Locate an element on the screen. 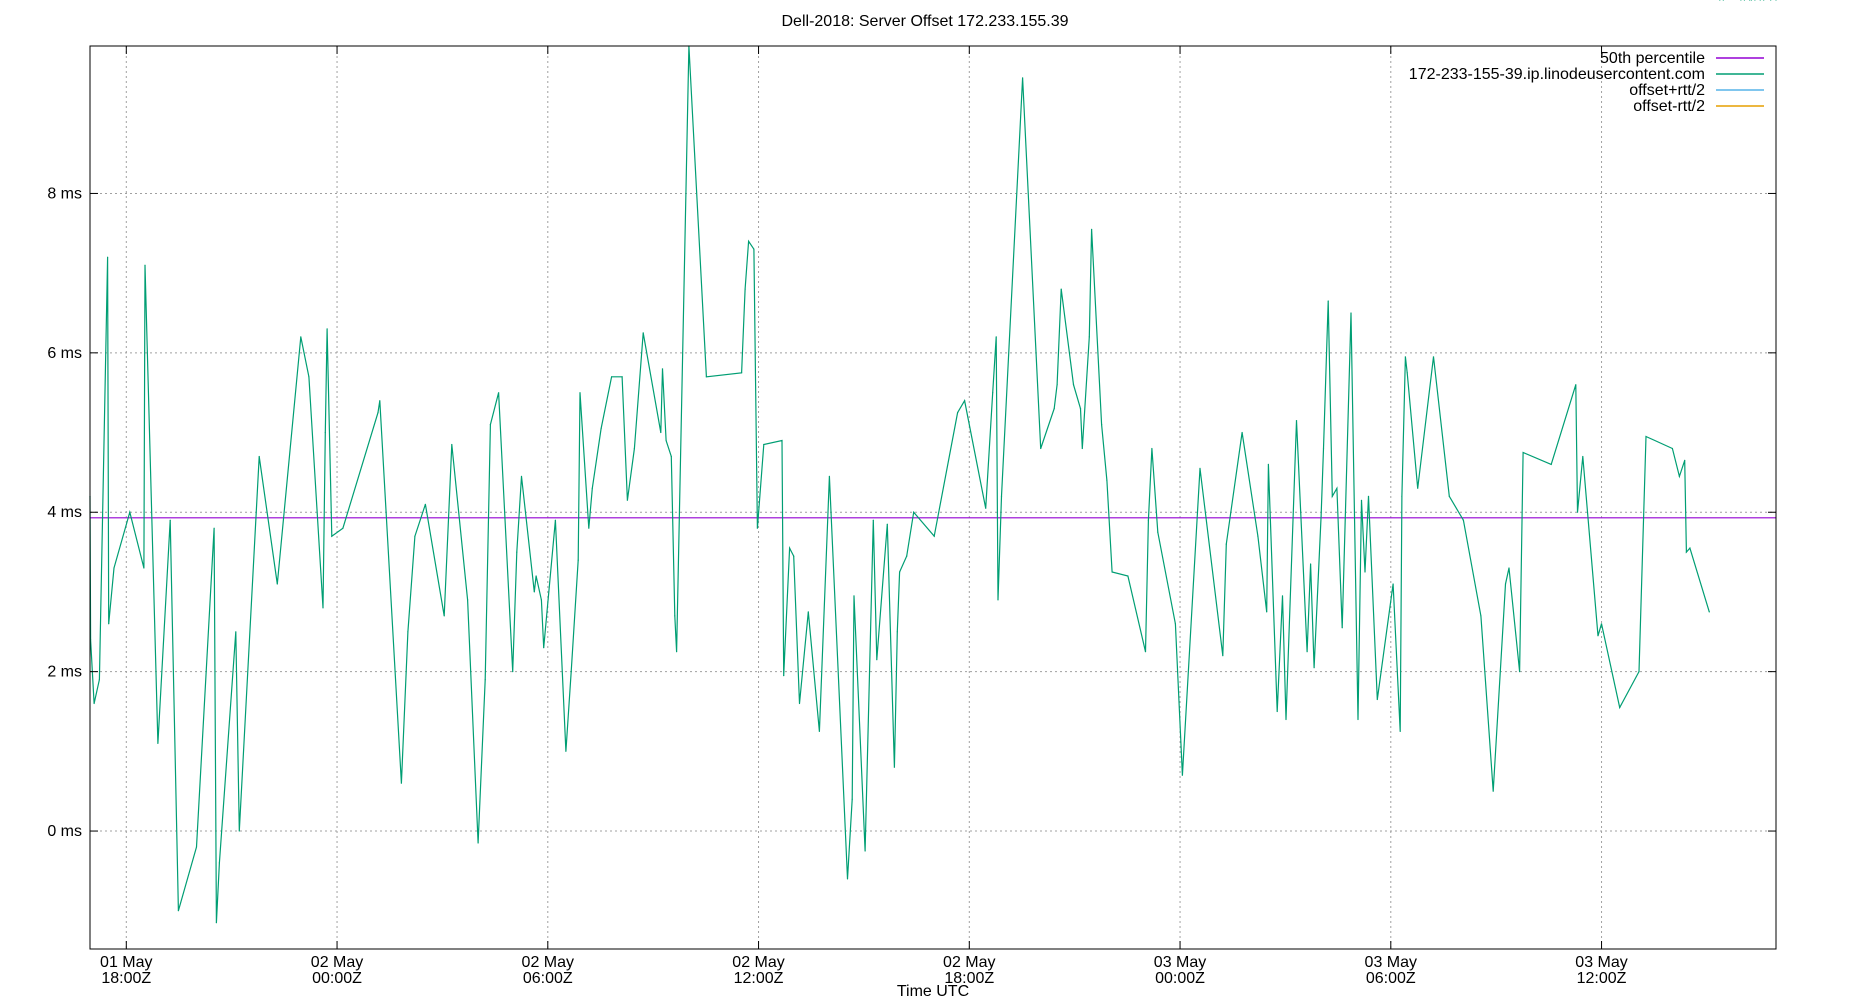 This screenshot has width=1850, height=1000. x-tick-label: 18:00Z is located at coordinates (126, 978).